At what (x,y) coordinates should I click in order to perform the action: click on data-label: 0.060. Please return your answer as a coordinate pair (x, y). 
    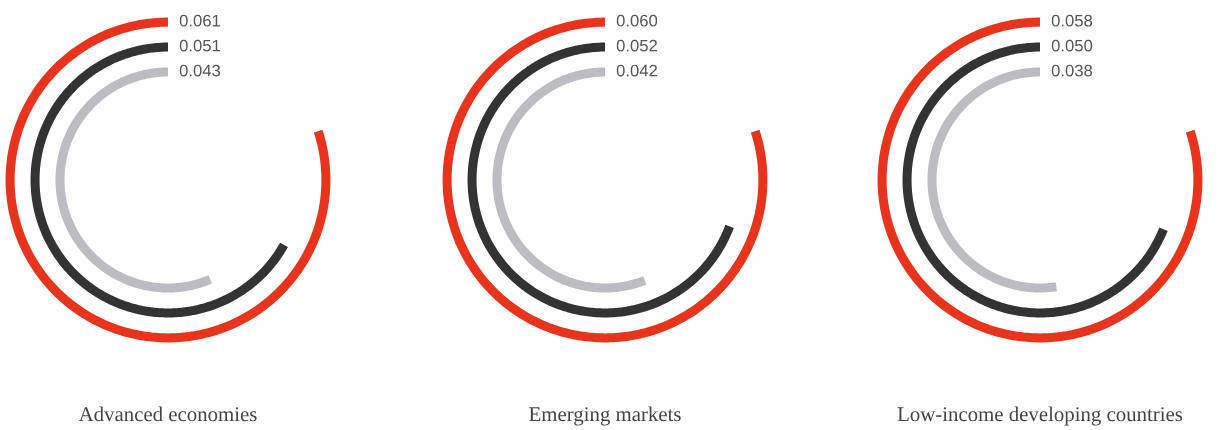
    Looking at the image, I should click on (637, 20).